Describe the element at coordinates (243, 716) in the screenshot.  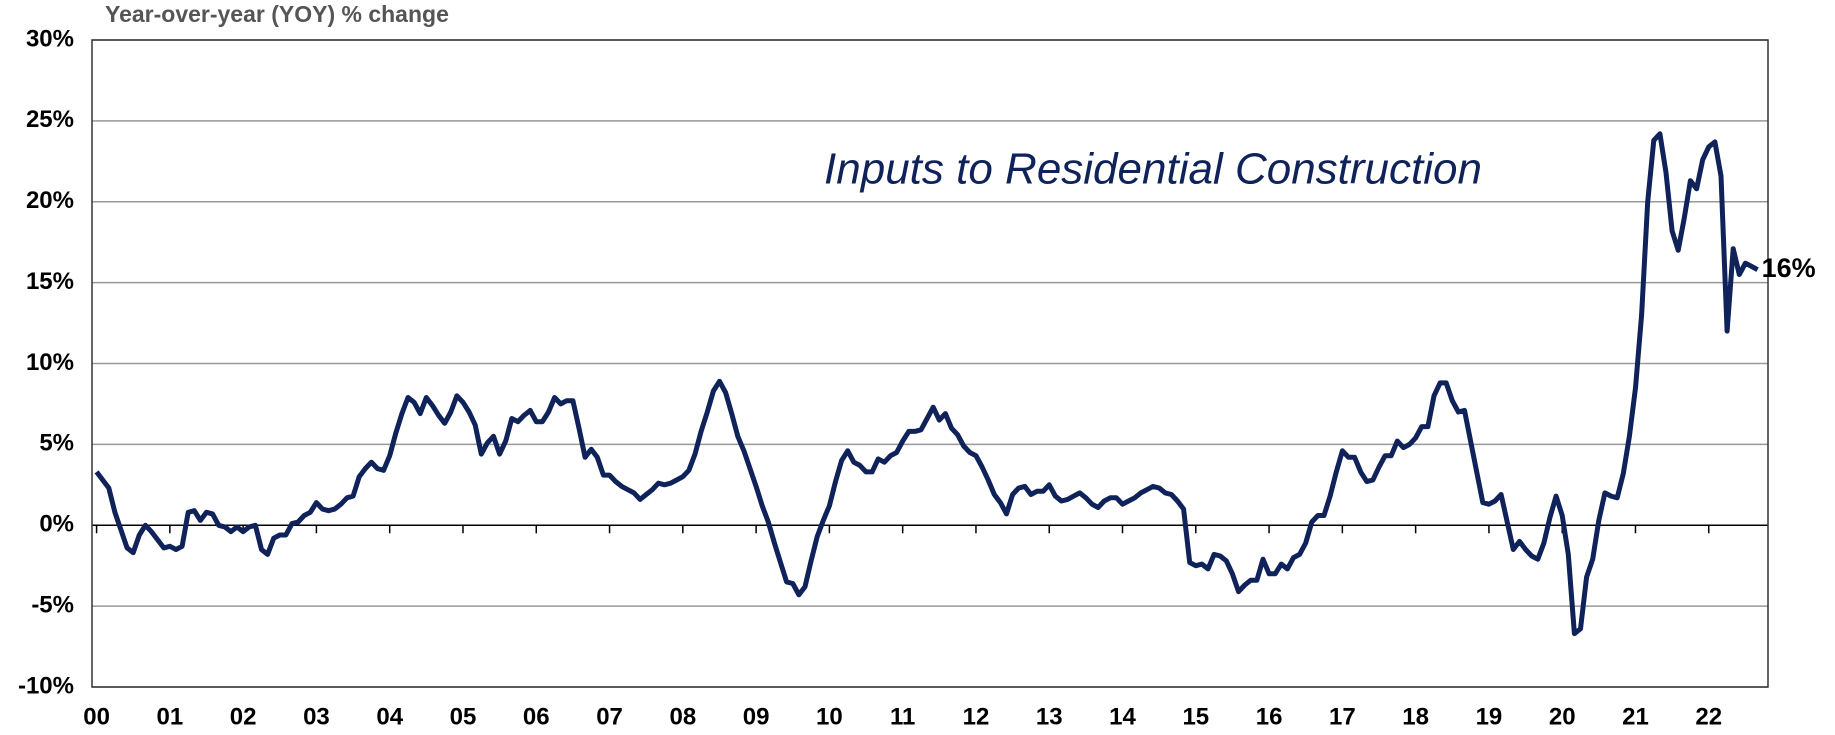
I see `x-tick-label: 02` at that location.